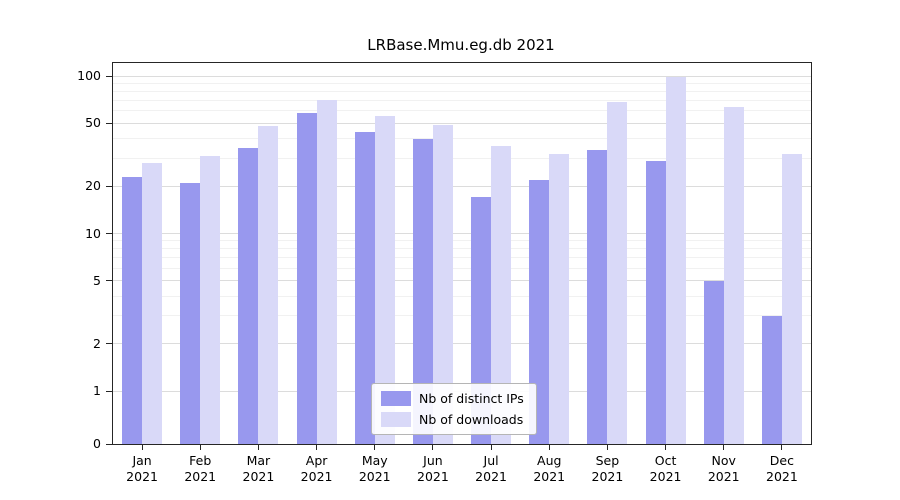 Image resolution: width=900 pixels, height=500 pixels. Describe the element at coordinates (713, 362) in the screenshot. I see `bar-ips-nov` at that location.